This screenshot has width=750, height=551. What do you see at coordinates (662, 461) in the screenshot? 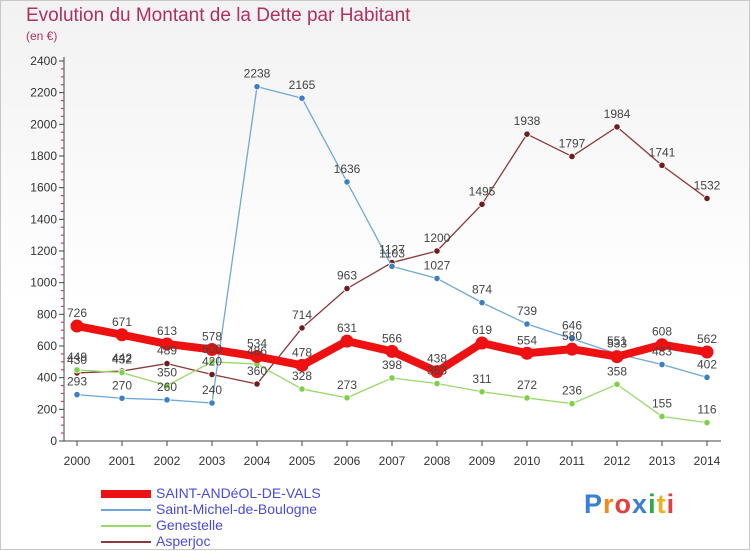
I see `x-tick-label: 2013` at bounding box center [662, 461].